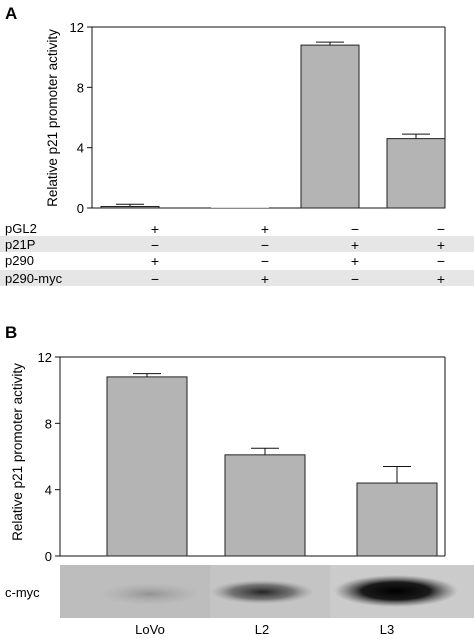 The height and width of the screenshot is (639, 474). Describe the element at coordinates (11, 13) in the screenshot. I see `panel-a-label: A` at that location.